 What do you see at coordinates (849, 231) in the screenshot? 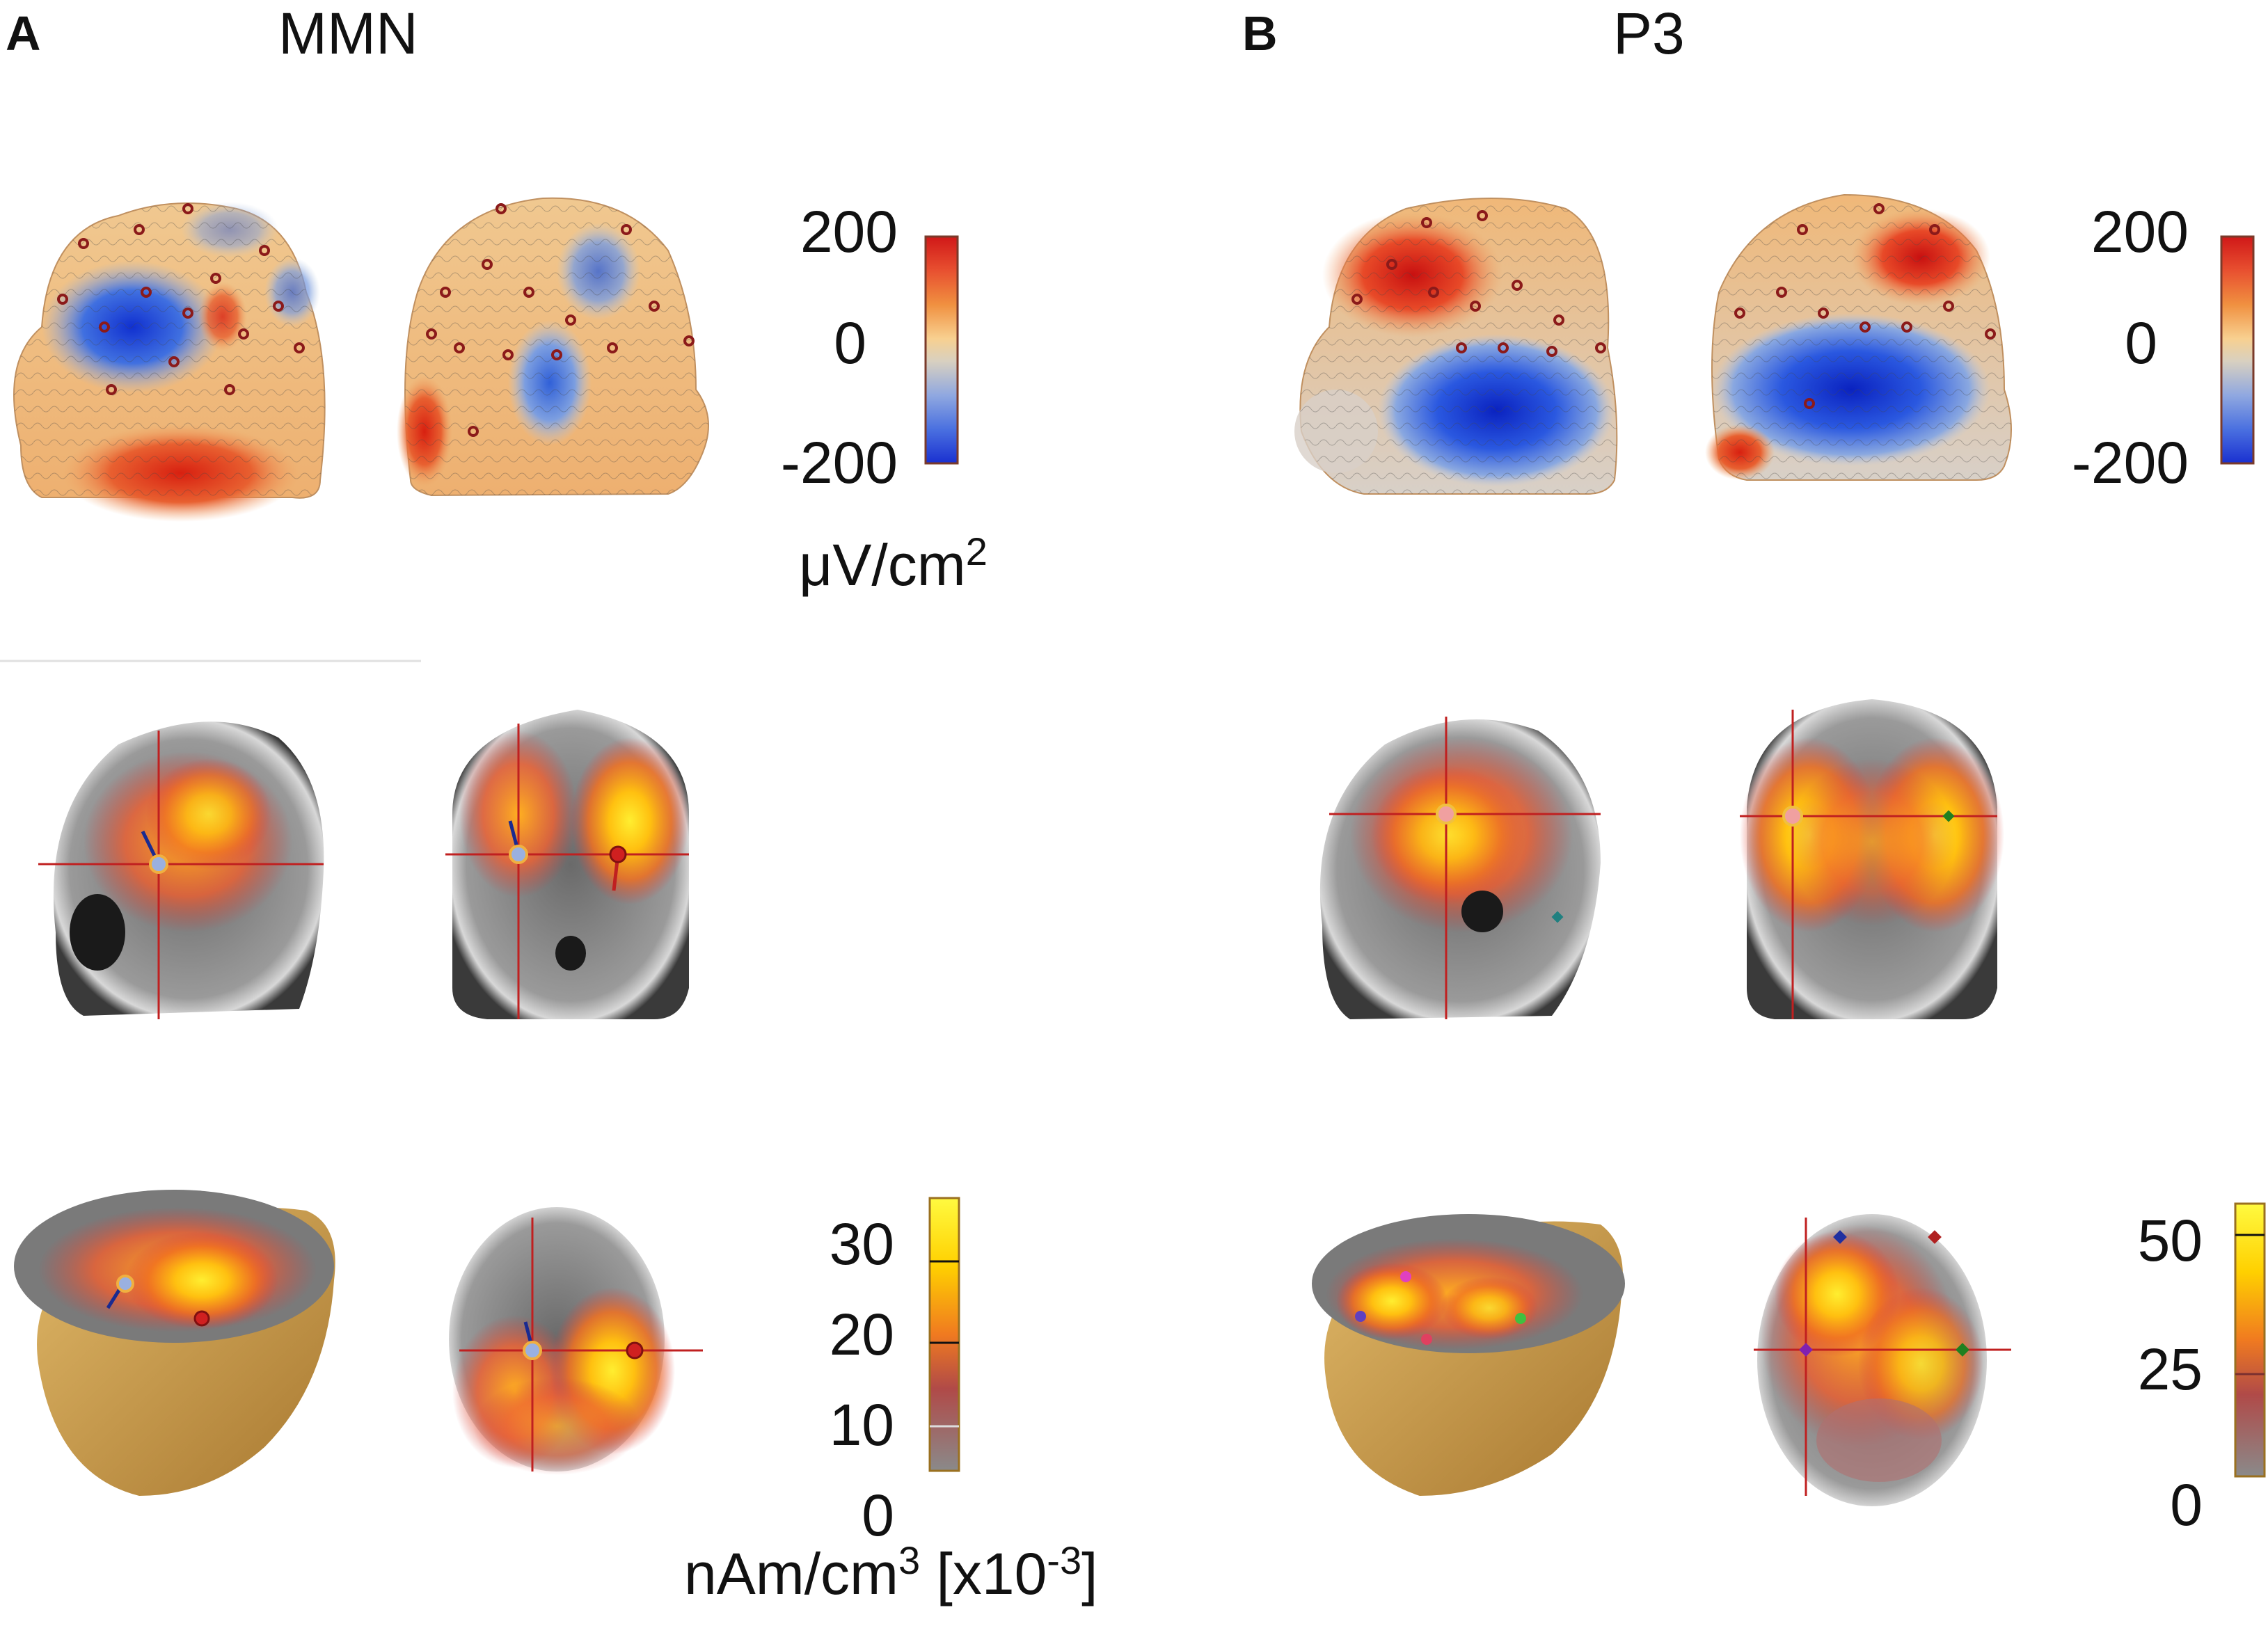
I see `mmn-scalp-tick-max: 200` at bounding box center [849, 231].